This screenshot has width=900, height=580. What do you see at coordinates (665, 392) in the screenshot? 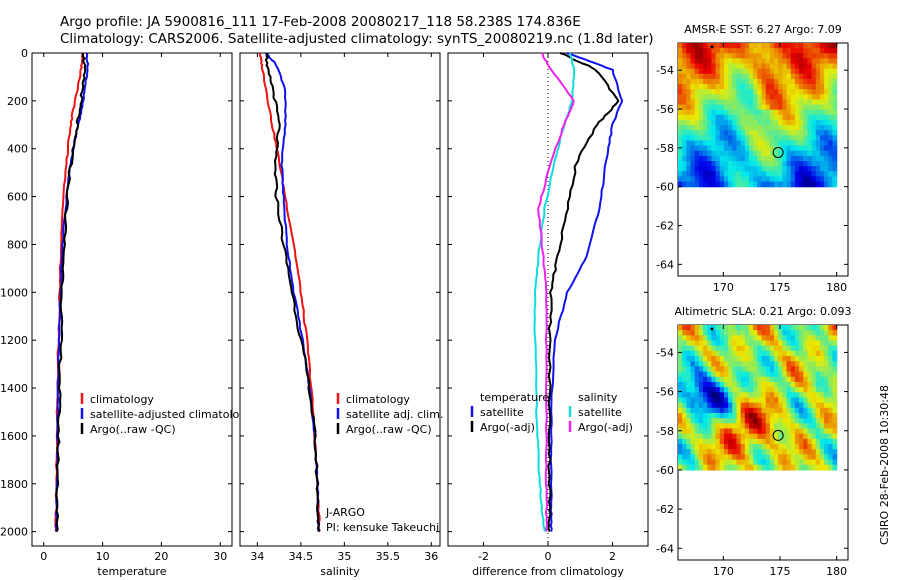
I see `y-tick-label: -56` at bounding box center [665, 392].